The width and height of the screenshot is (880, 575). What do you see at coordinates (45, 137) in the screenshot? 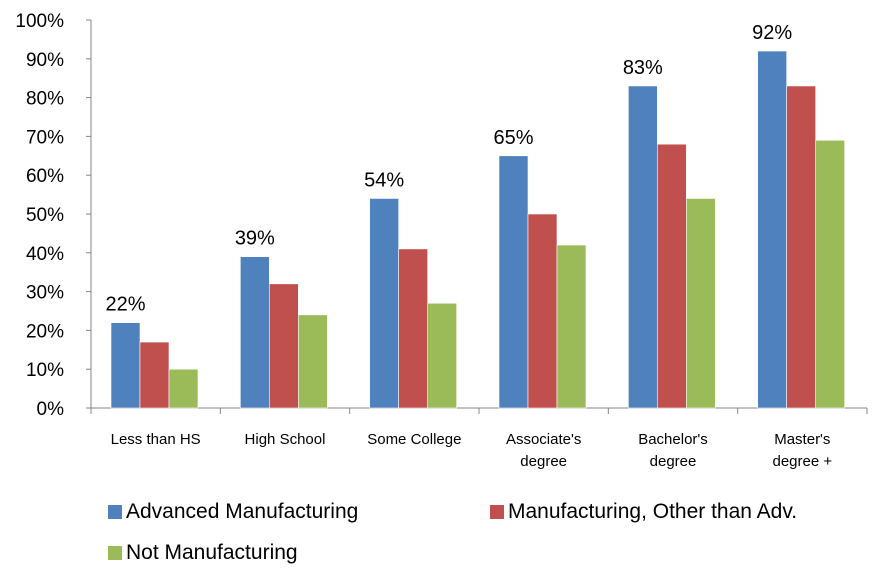
I see `y-tick-label: 70%` at bounding box center [45, 137].